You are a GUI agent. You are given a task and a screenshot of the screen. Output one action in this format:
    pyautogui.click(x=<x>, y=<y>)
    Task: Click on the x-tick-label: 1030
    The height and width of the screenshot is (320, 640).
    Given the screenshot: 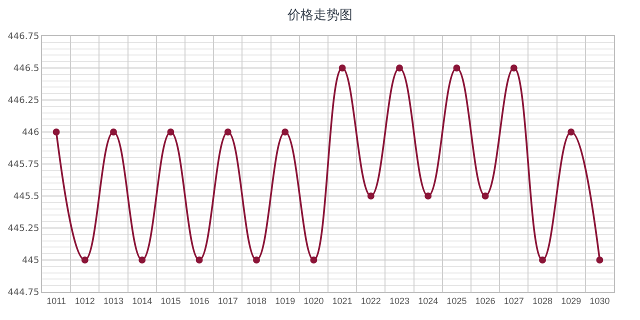 What is the action you would take?
    pyautogui.click(x=600, y=301)
    